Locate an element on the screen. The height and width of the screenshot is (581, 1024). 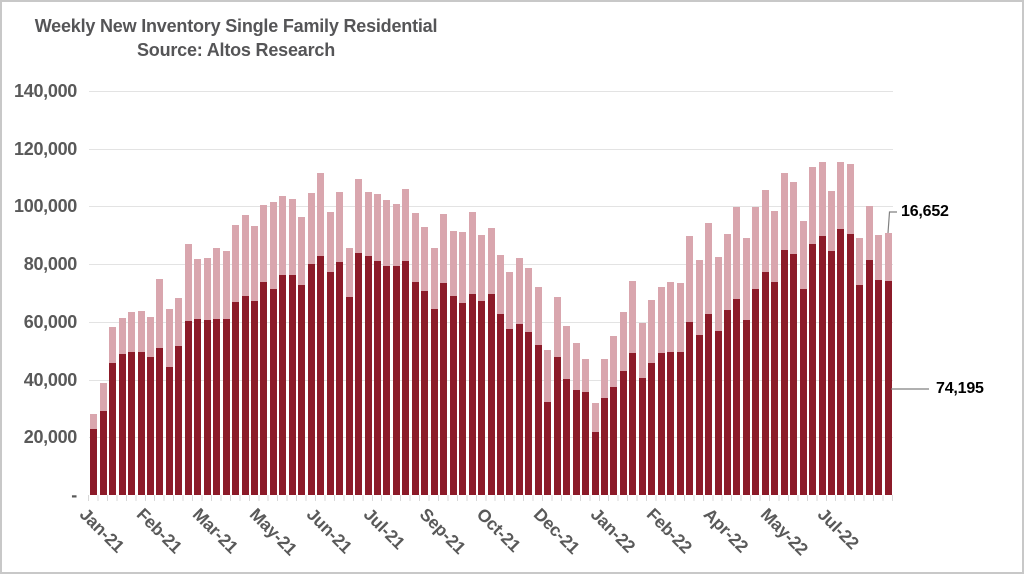
gridline is located at coordinates (491, 207).